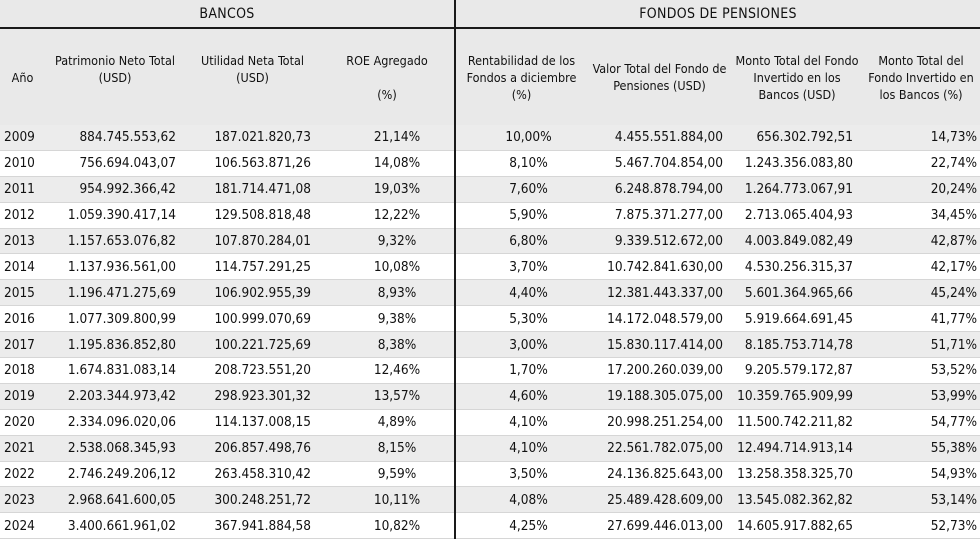 Image resolution: width=980 pixels, height=551 pixels. What do you see at coordinates (115, 267) in the screenshot?
I see `cell-patrimonio: 1.137.936.561,00` at bounding box center [115, 267].